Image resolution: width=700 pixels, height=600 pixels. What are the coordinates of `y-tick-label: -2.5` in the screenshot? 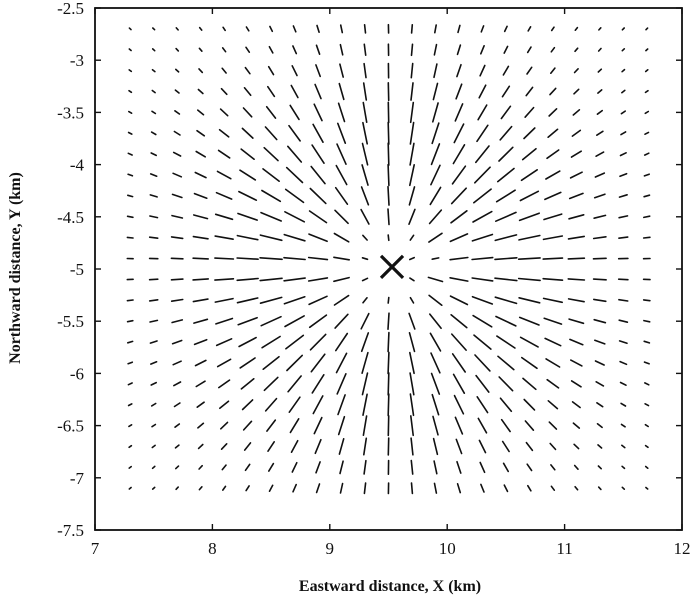 It's located at (70, 9).